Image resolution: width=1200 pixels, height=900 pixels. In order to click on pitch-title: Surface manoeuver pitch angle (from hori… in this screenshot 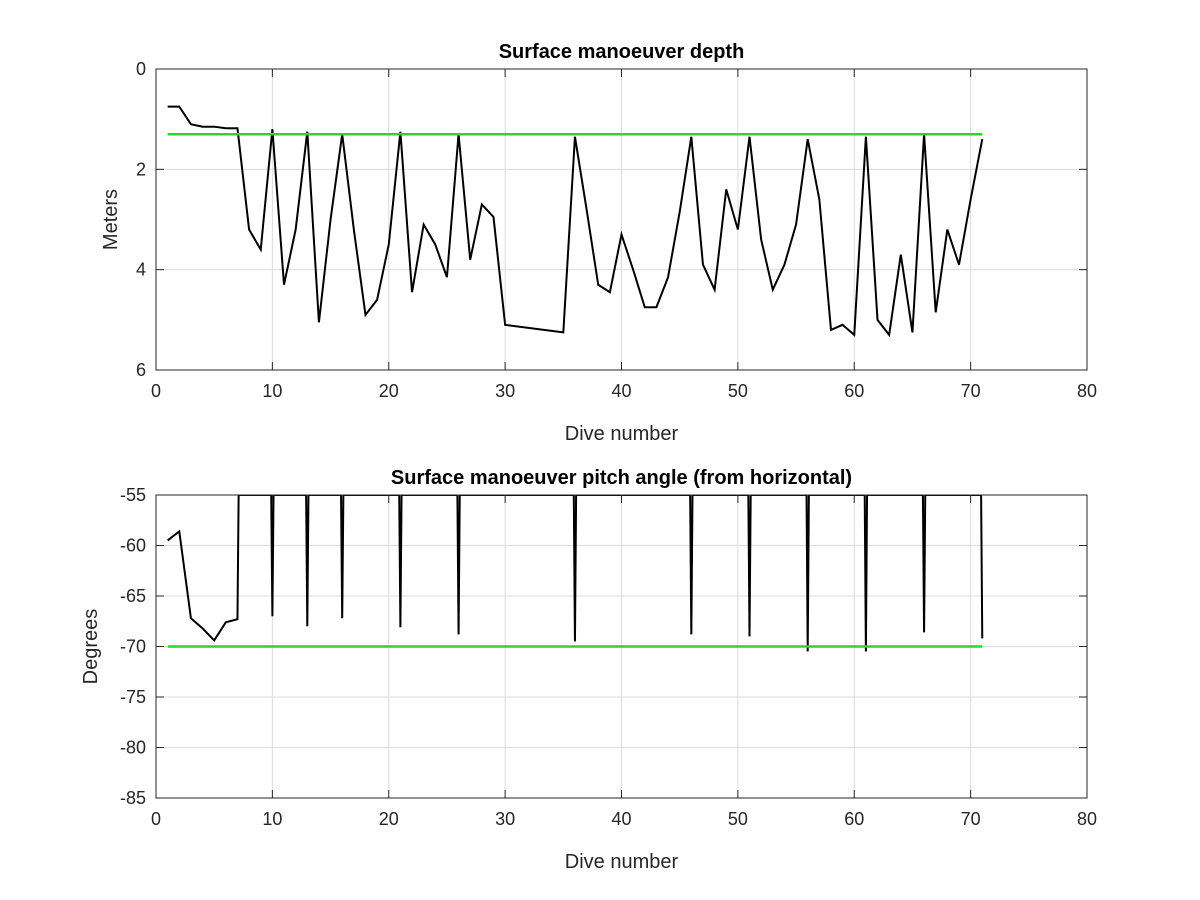, I will do `click(621, 478)`.